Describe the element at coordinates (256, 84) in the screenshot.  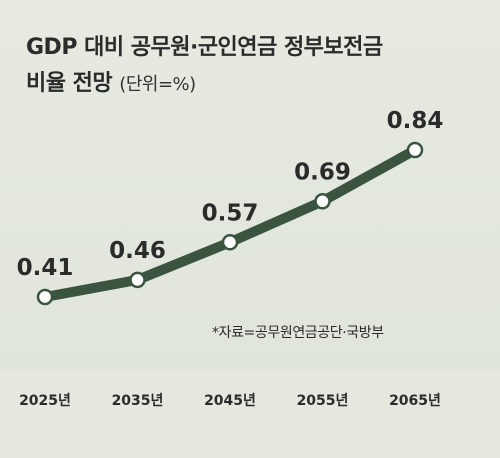
I see `title-line-2: 비율 전망 (단위=%)` at that location.